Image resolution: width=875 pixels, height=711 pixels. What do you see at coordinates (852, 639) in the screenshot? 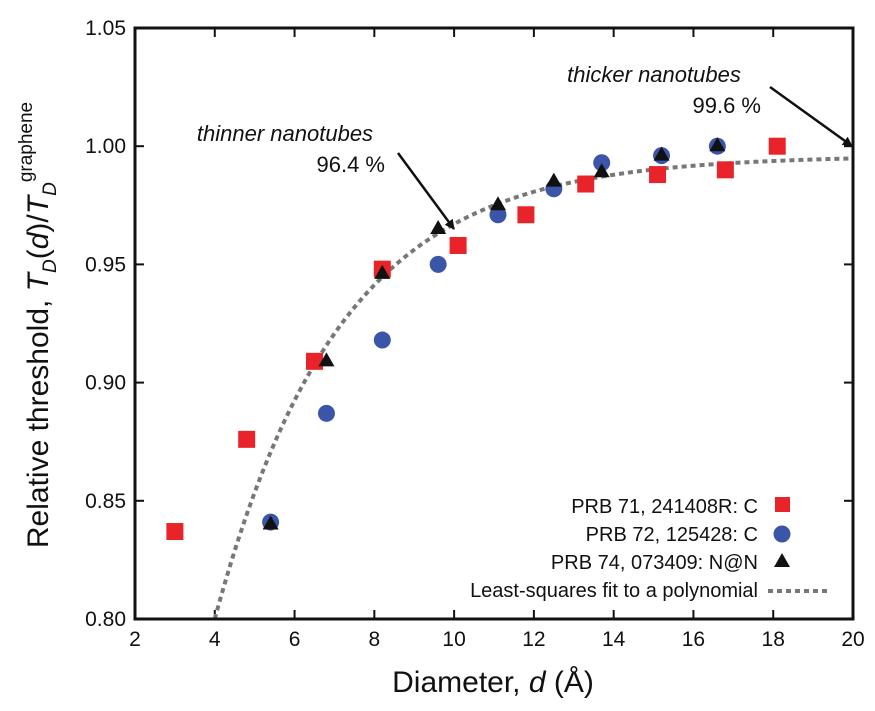
I see `x-tick-label: 20` at bounding box center [852, 639].